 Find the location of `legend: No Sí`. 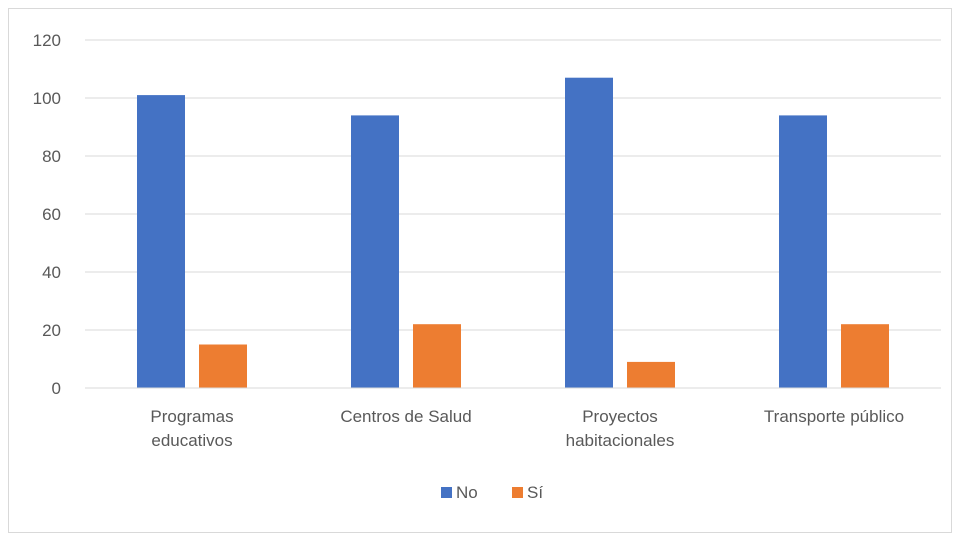

legend: No Sí is located at coordinates (492, 492).